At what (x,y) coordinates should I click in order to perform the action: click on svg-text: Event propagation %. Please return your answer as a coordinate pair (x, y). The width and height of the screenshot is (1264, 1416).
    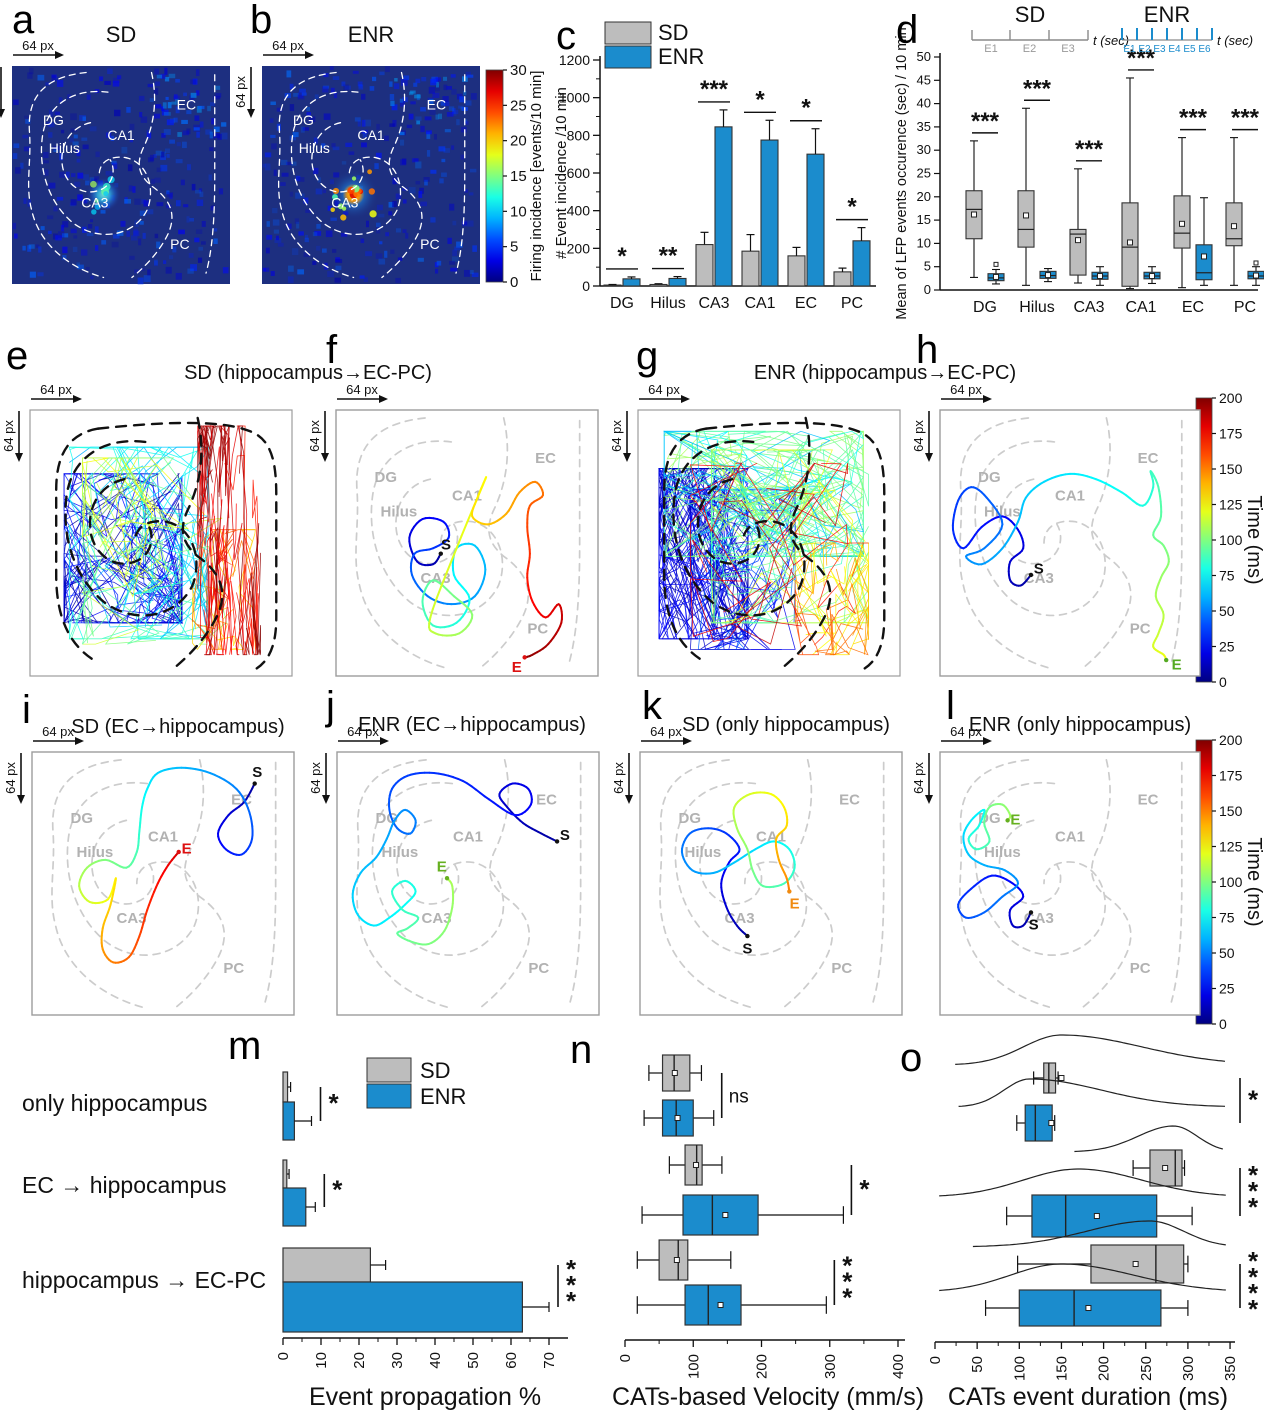
    Looking at the image, I should click on (425, 1397).